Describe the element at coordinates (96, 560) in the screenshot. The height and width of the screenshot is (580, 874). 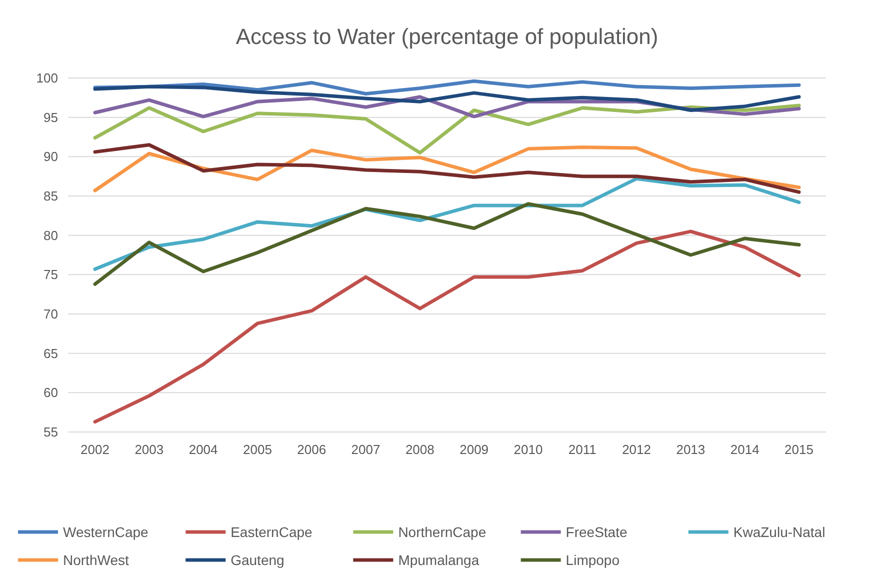
I see `legend-label: NorthWest` at that location.